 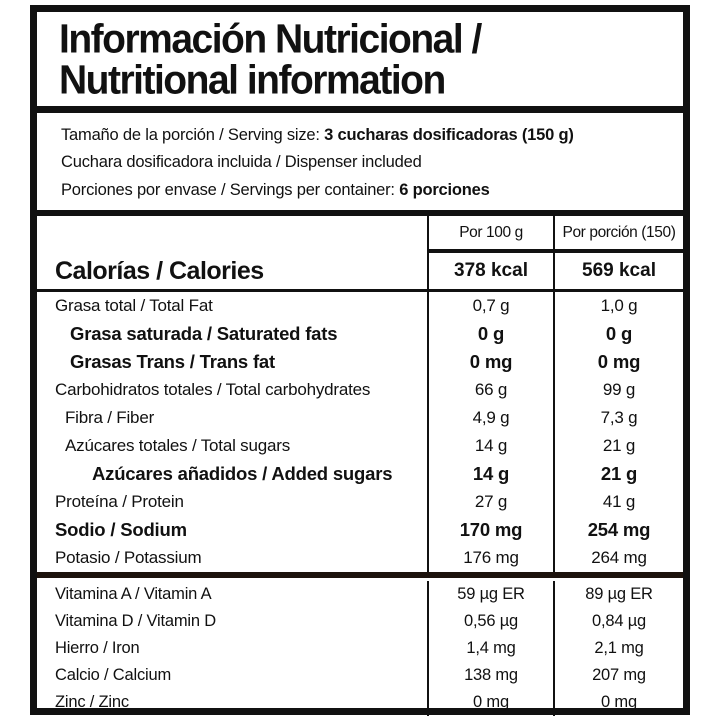 What do you see at coordinates (360, 676) in the screenshot?
I see `micronutrient-row-calcium: Calcio / Calcium 138 mg 207 mg` at bounding box center [360, 676].